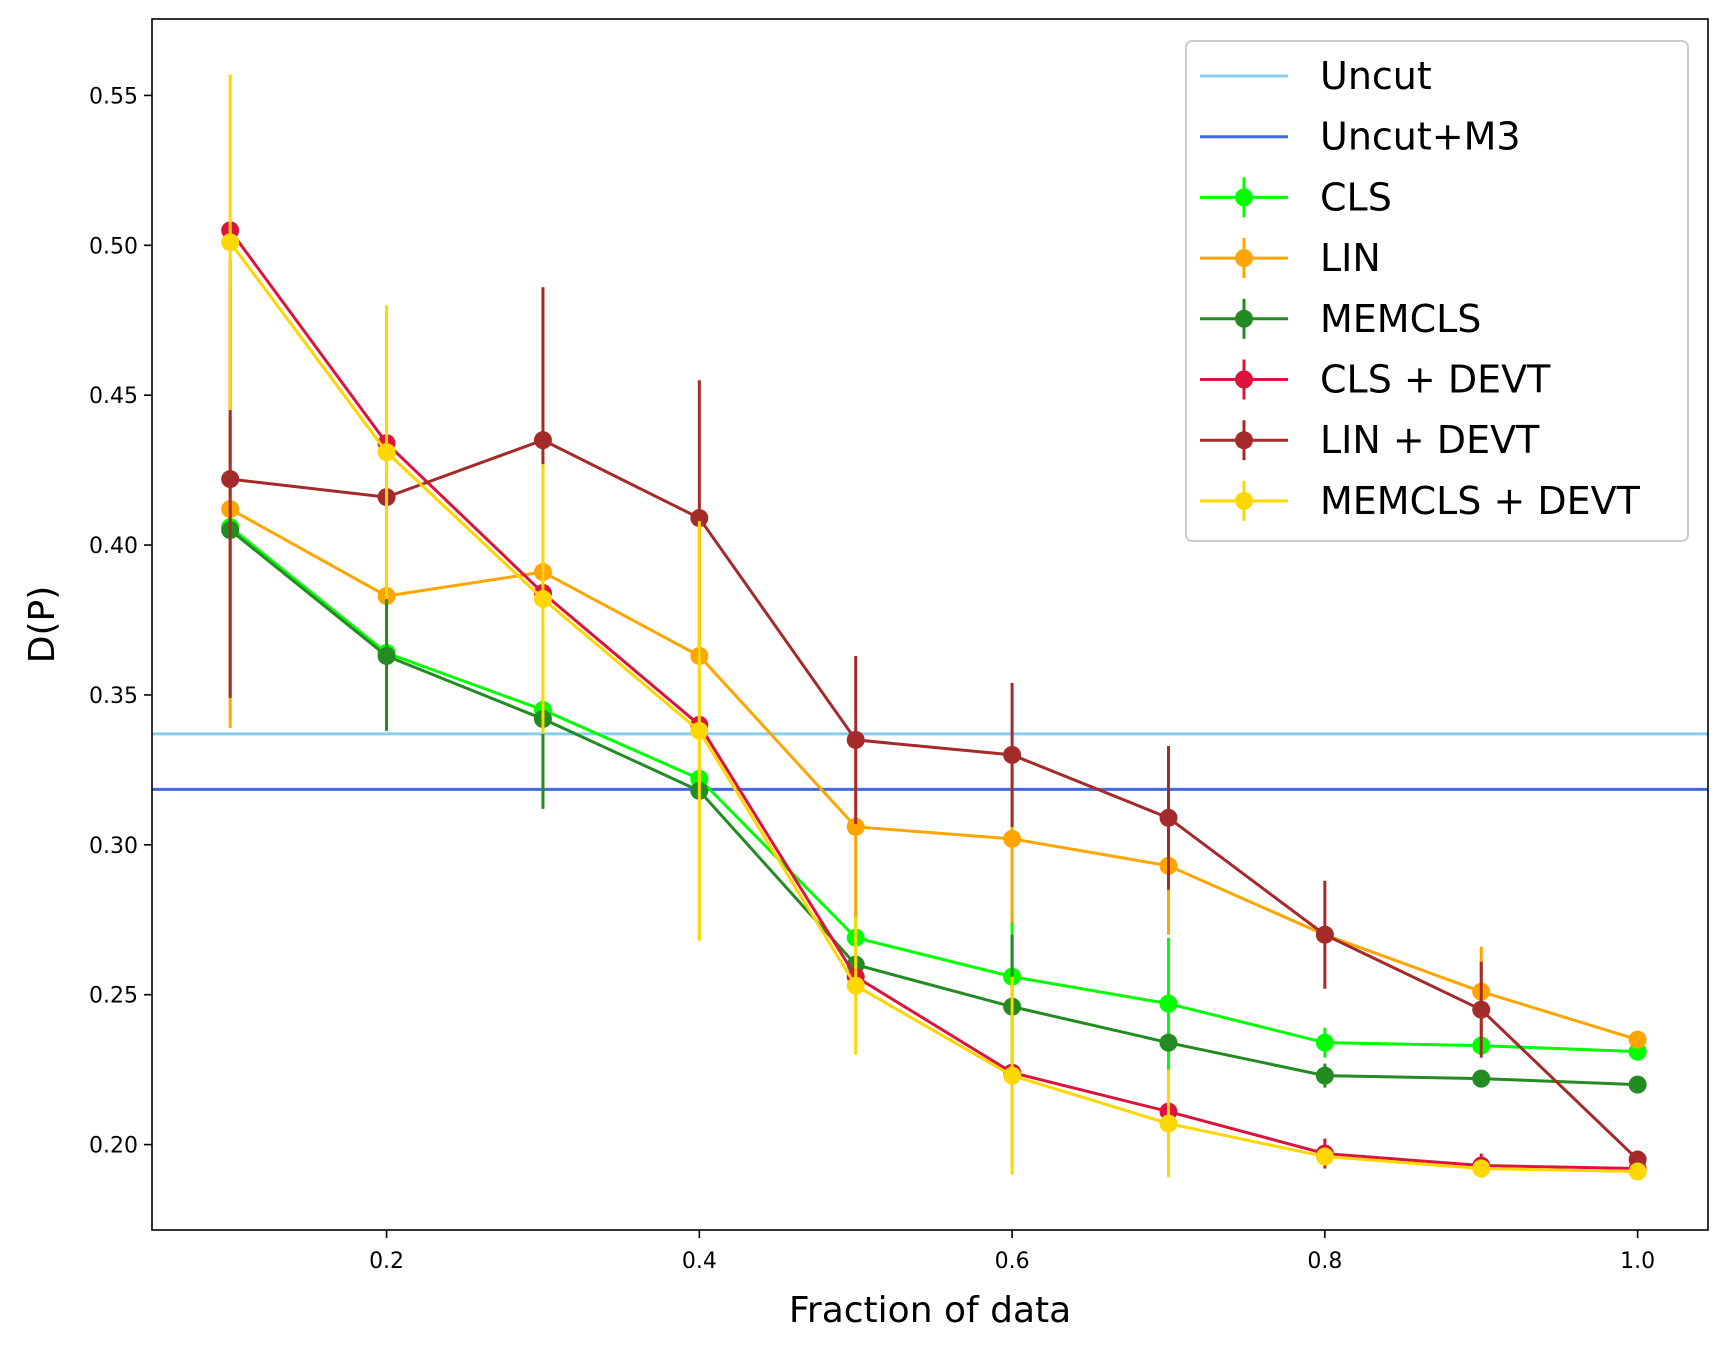  I want to click on legend-item-uncut-m3: Uncut+M3, so click(1360, 137).